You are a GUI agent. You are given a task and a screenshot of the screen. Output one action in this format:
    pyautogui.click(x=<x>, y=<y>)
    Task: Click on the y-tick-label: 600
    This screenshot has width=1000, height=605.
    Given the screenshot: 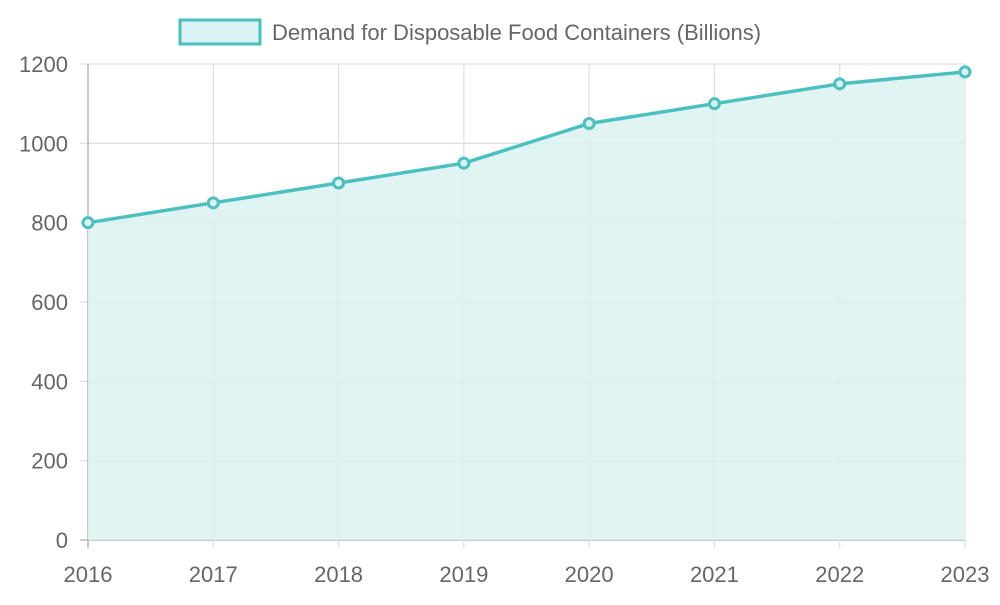 What is the action you would take?
    pyautogui.click(x=49, y=302)
    